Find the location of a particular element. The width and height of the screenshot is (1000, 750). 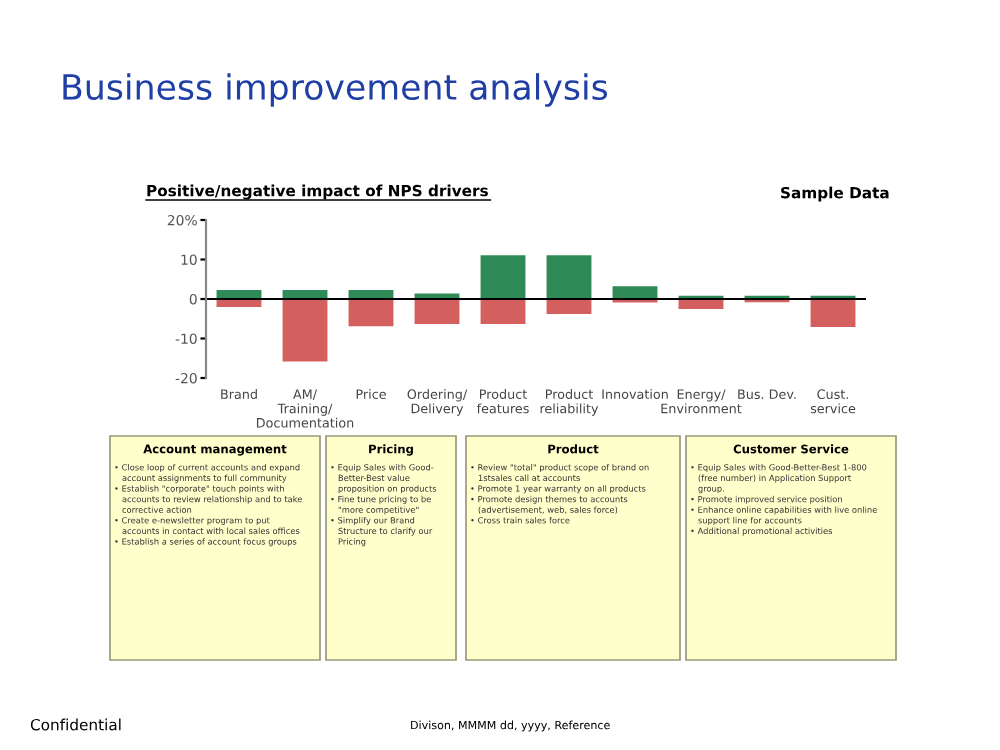

chart-title: Business improvement analysis is located at coordinates (335, 90).